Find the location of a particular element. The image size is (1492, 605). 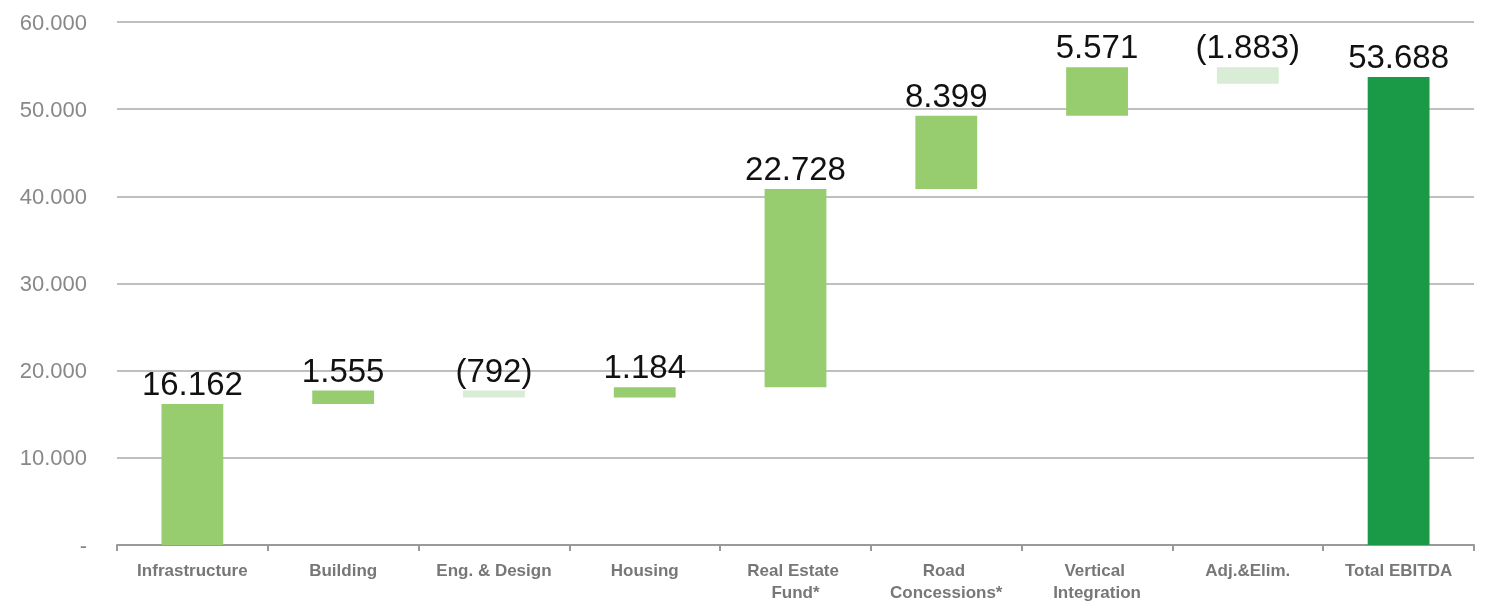

y-tick-label: 60.000 is located at coordinates (53, 22).